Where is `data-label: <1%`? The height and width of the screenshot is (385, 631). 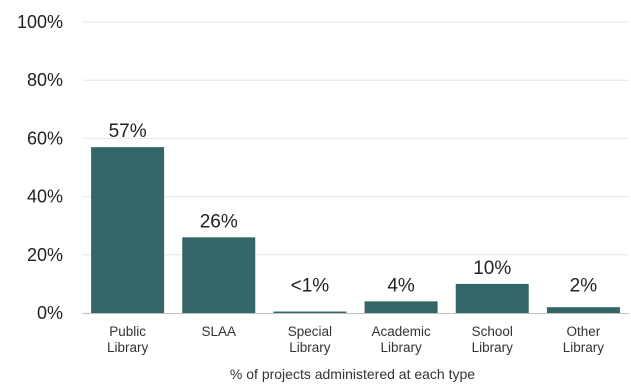 data-label: <1% is located at coordinates (310, 285).